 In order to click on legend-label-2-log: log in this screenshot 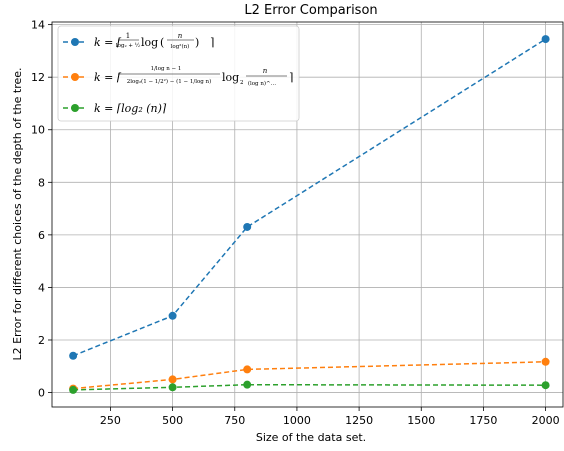, I will do `click(230, 77)`.